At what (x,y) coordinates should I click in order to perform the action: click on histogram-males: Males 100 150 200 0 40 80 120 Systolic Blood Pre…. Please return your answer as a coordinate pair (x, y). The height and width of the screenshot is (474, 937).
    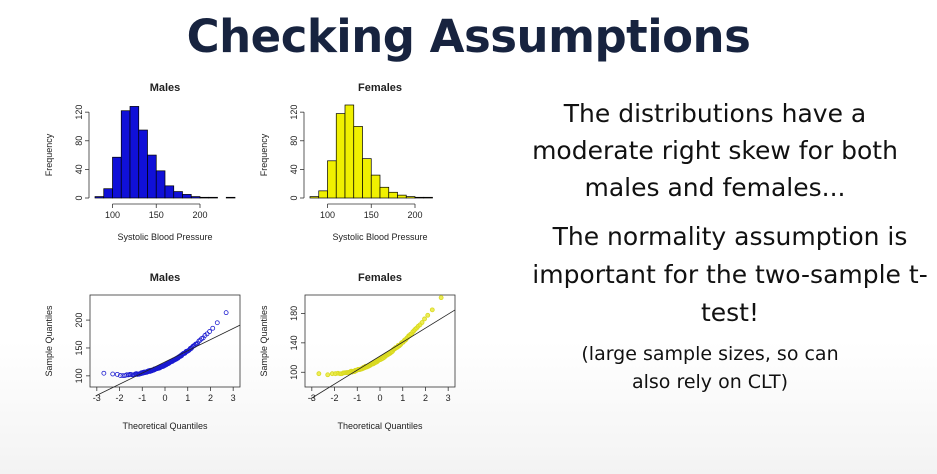
    Looking at the image, I should click on (140, 162).